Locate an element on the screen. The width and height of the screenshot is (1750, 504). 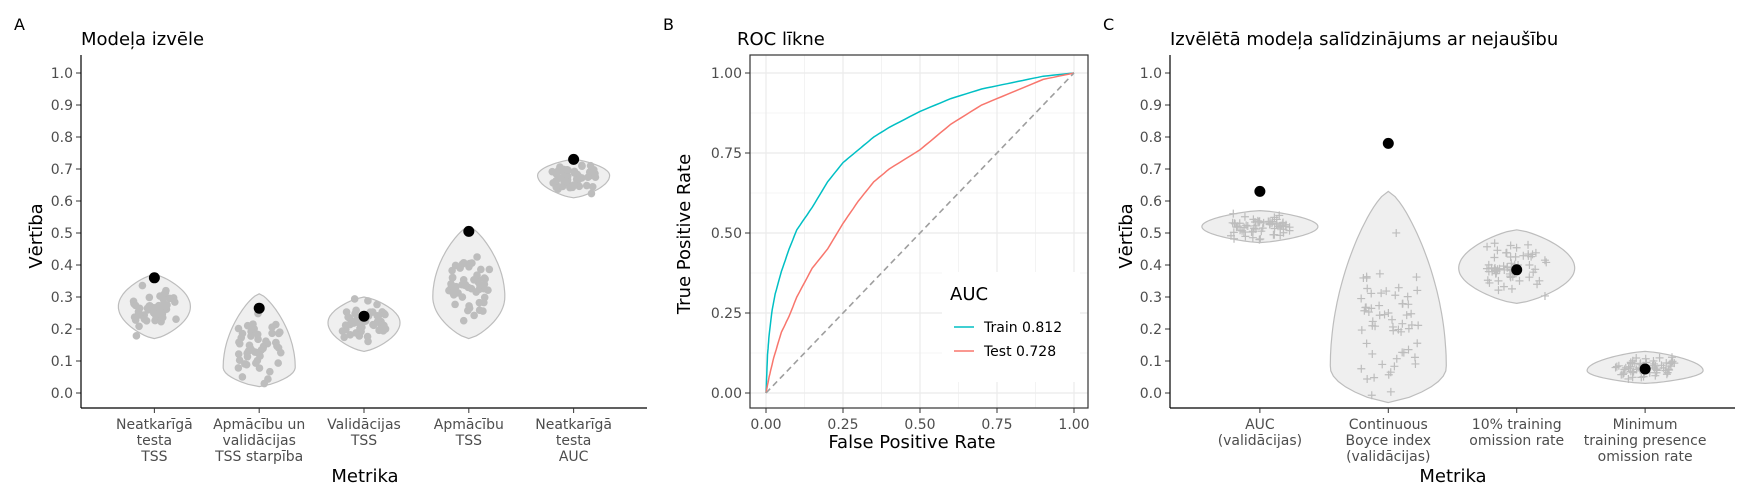
violin-shape is located at coordinates (1388, 297).